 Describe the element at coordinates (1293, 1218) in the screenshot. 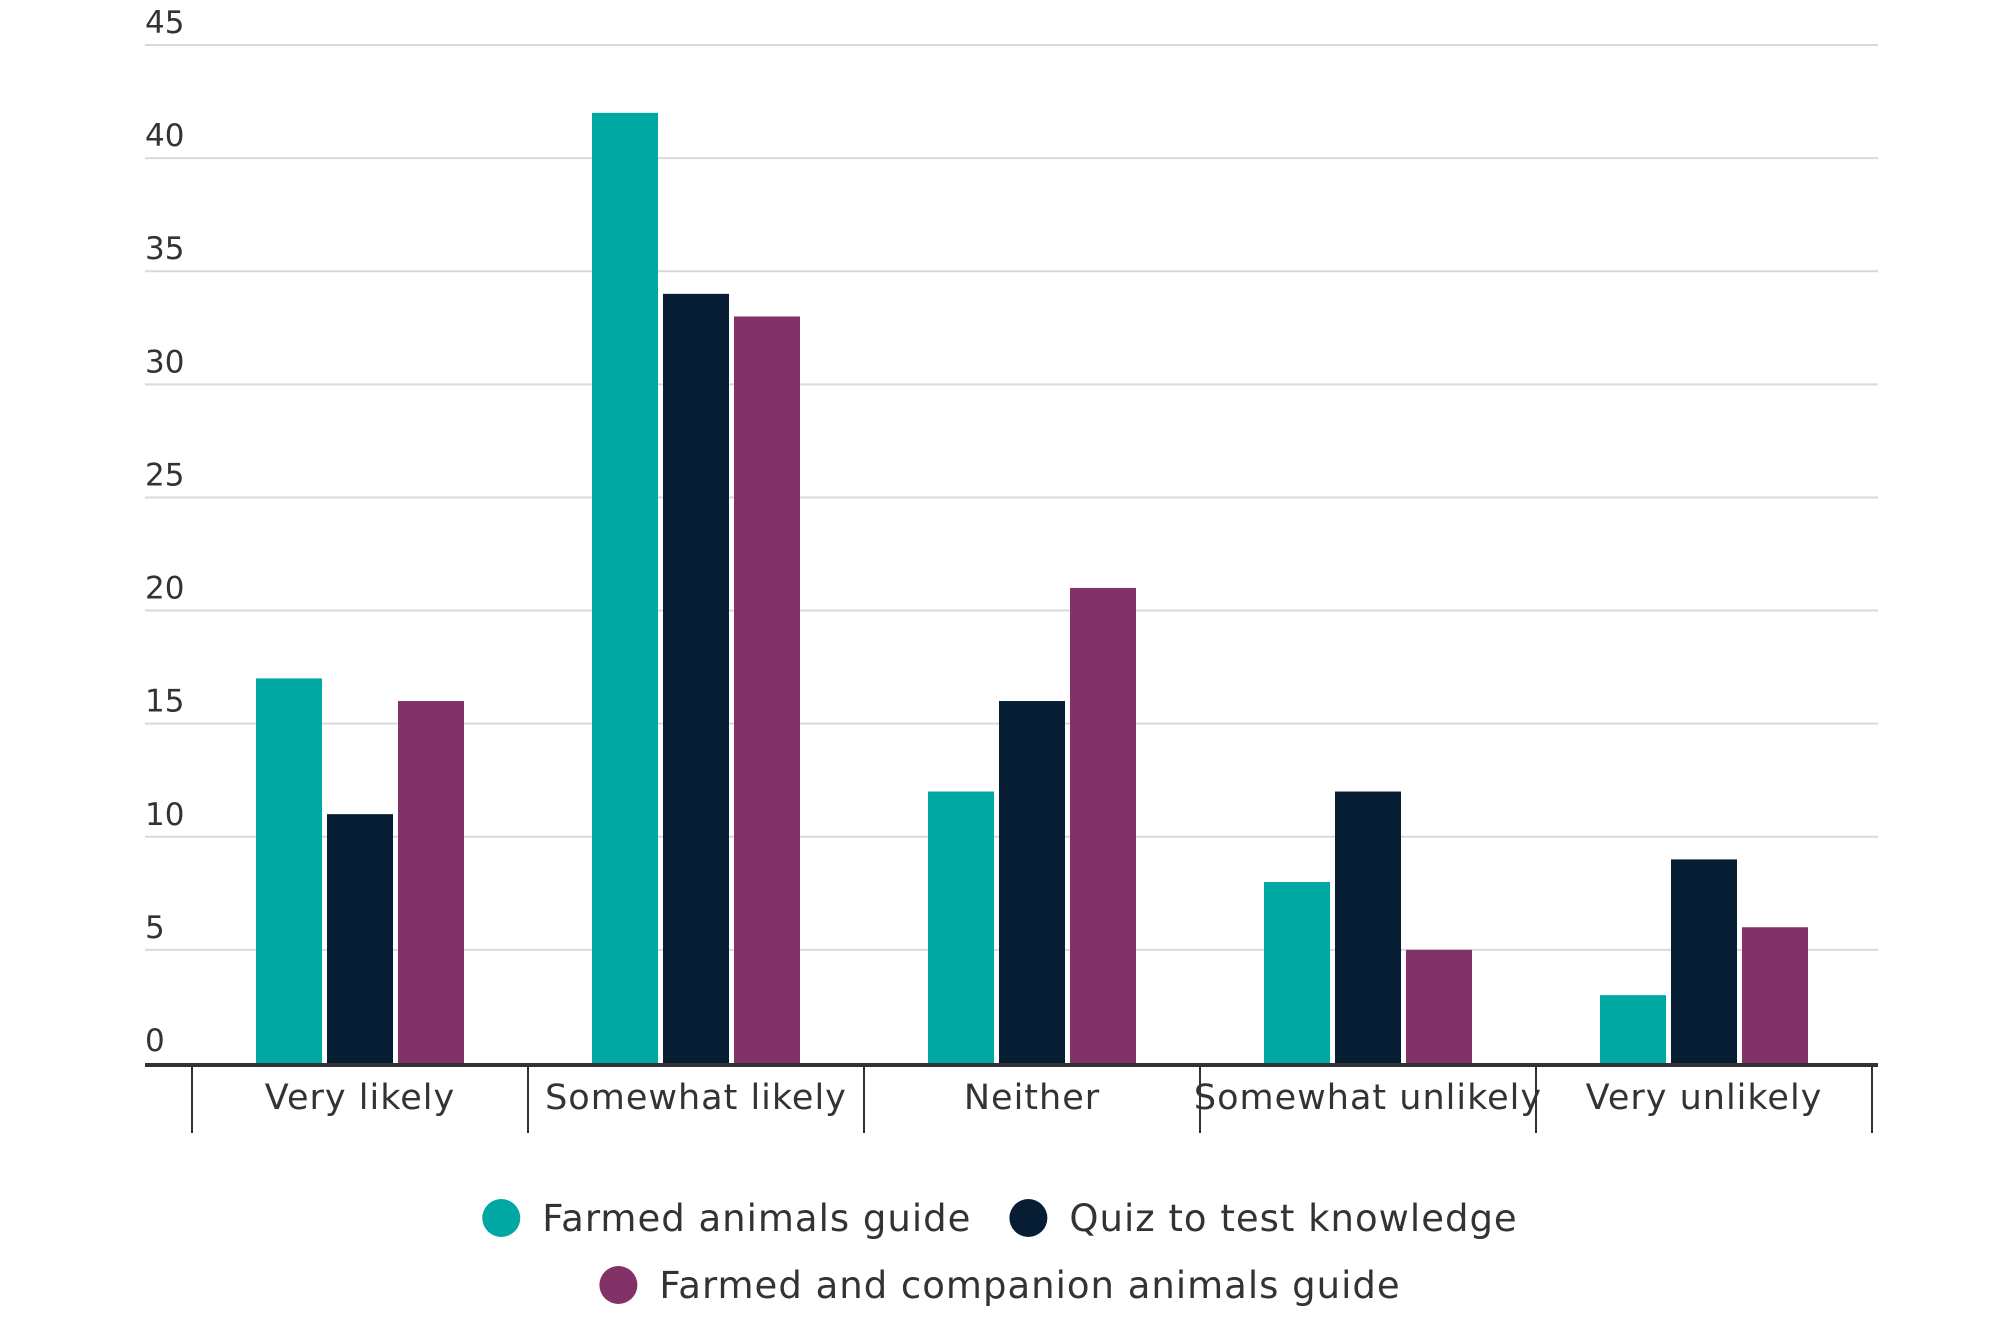

I see `legend-label-2: Quiz to test knowledge` at that location.